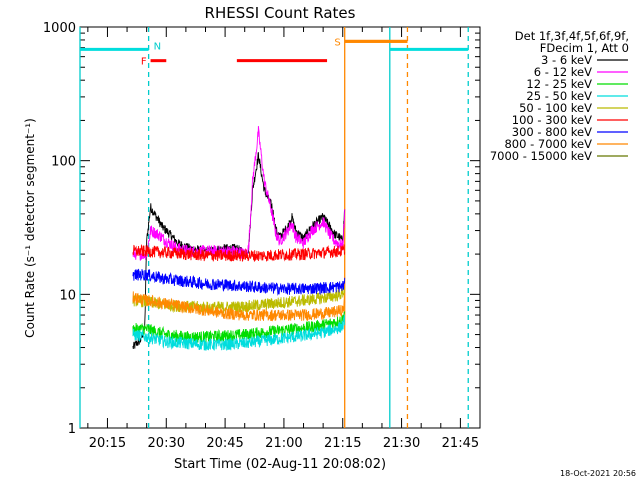 The image size is (640, 480). I want to click on x-tick-label: 21:15, so click(342, 443).